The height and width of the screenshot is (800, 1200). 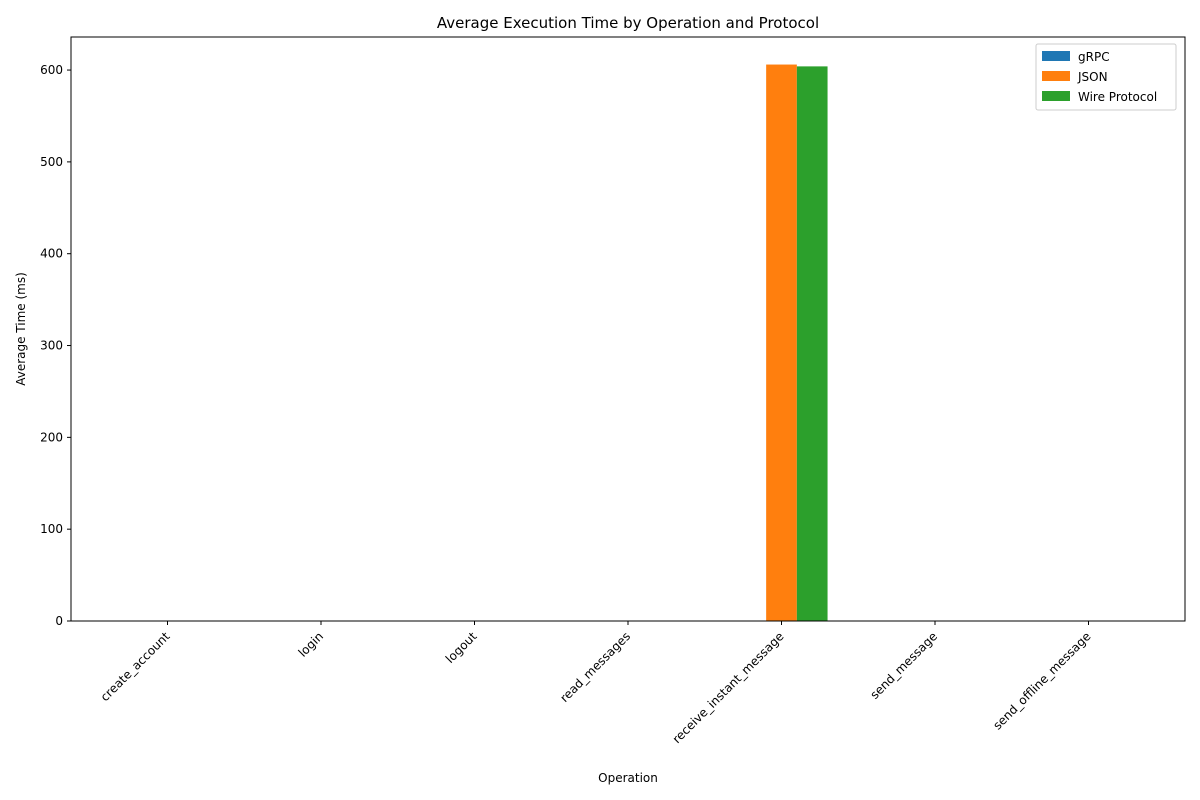 What do you see at coordinates (1117, 97) in the screenshot?
I see `legend-label-wire-protocol: Wire Protocol` at bounding box center [1117, 97].